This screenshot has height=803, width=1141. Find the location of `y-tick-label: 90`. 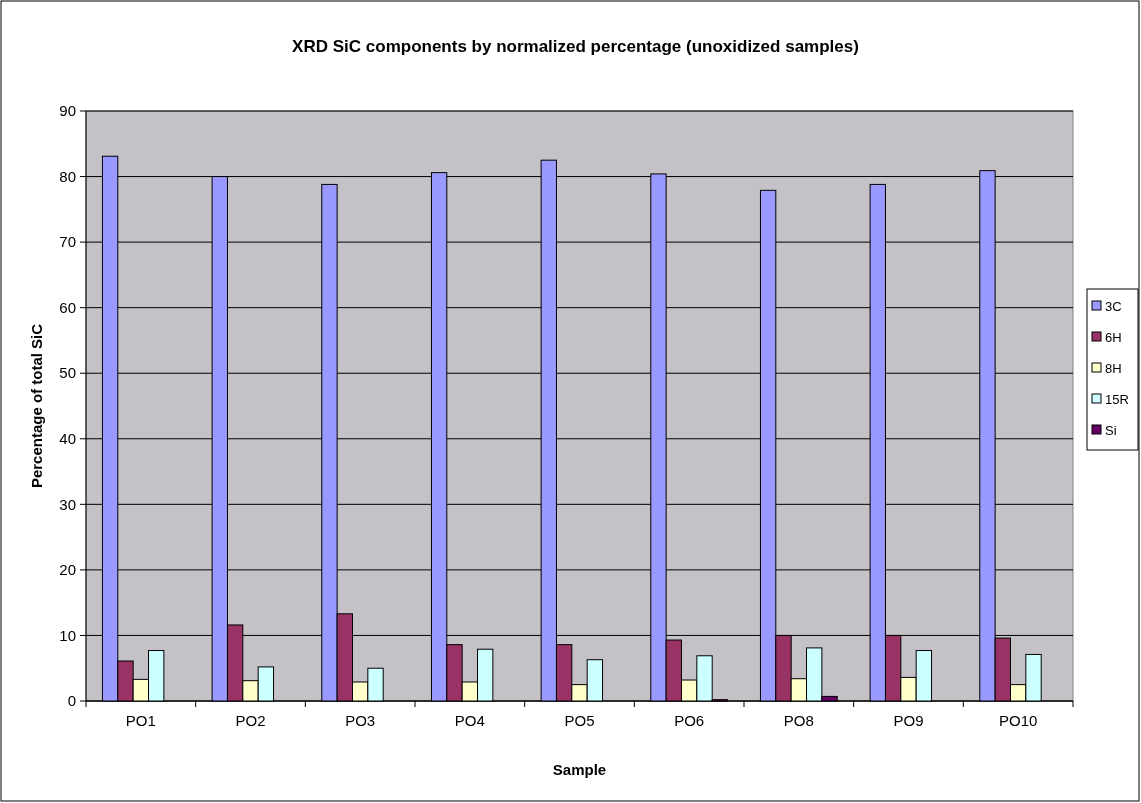

y-tick-label: 90 is located at coordinates (67, 111).